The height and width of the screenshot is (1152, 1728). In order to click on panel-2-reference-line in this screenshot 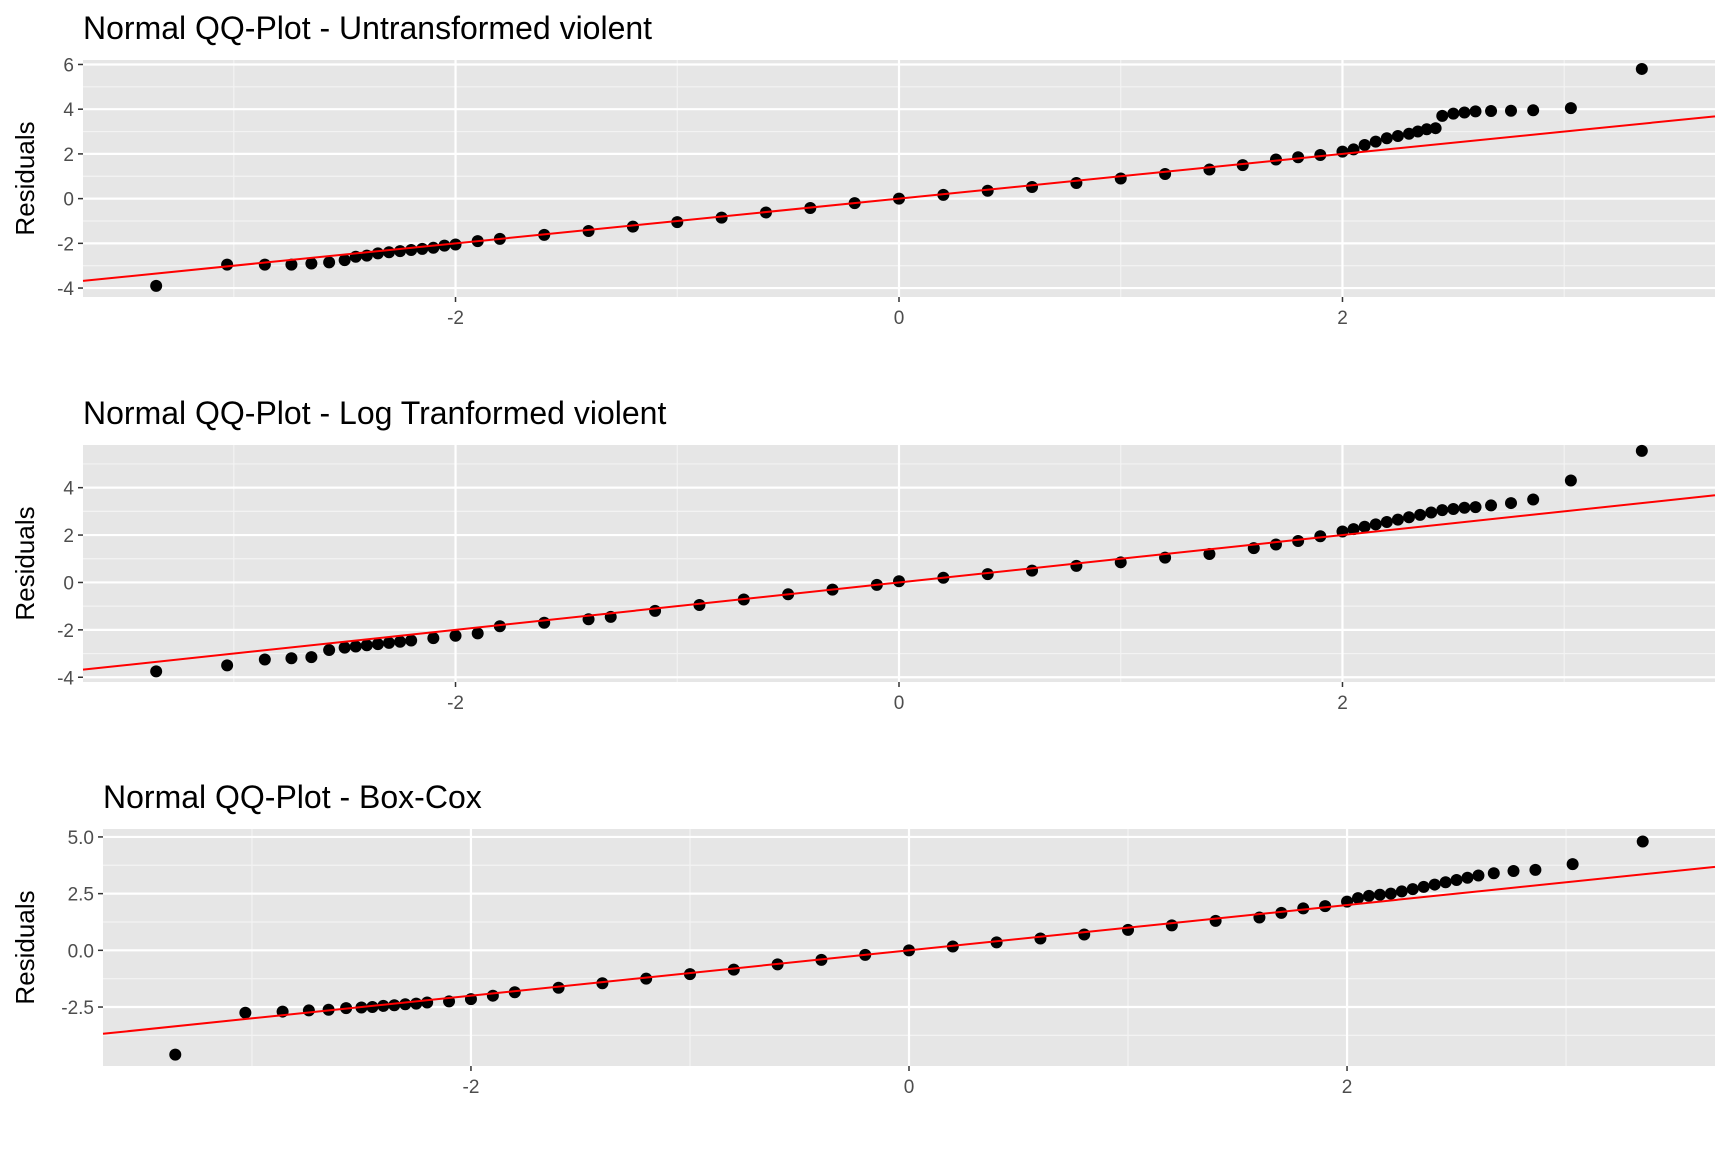, I will do `click(899, 582)`.